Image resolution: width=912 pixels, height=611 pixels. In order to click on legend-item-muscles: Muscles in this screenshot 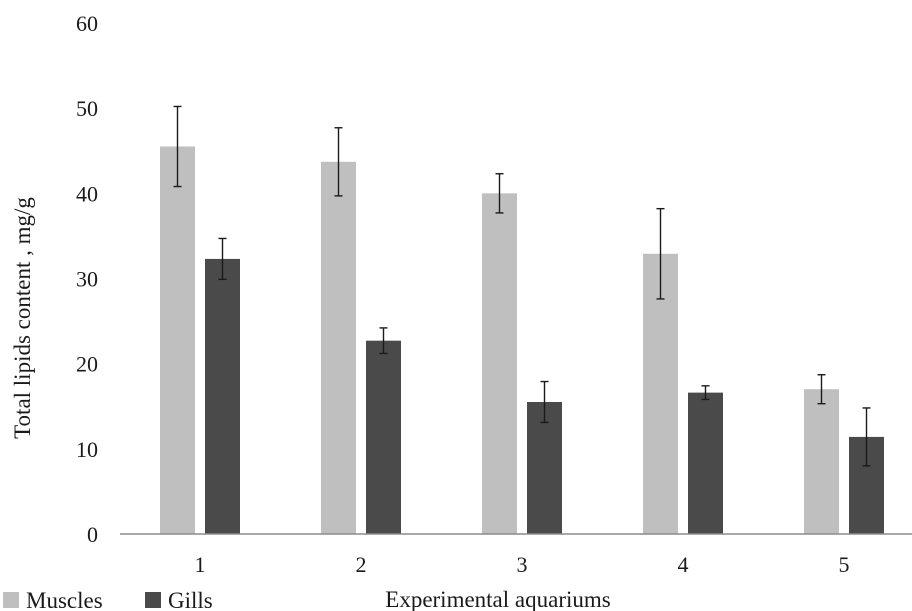, I will do `click(53, 599)`.